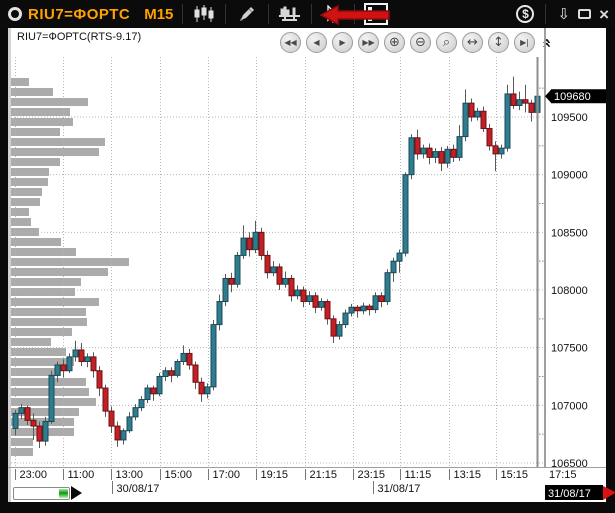  Describe the element at coordinates (524, 42) in the screenshot. I see `scroll-to-end-button: ▶|` at that location.